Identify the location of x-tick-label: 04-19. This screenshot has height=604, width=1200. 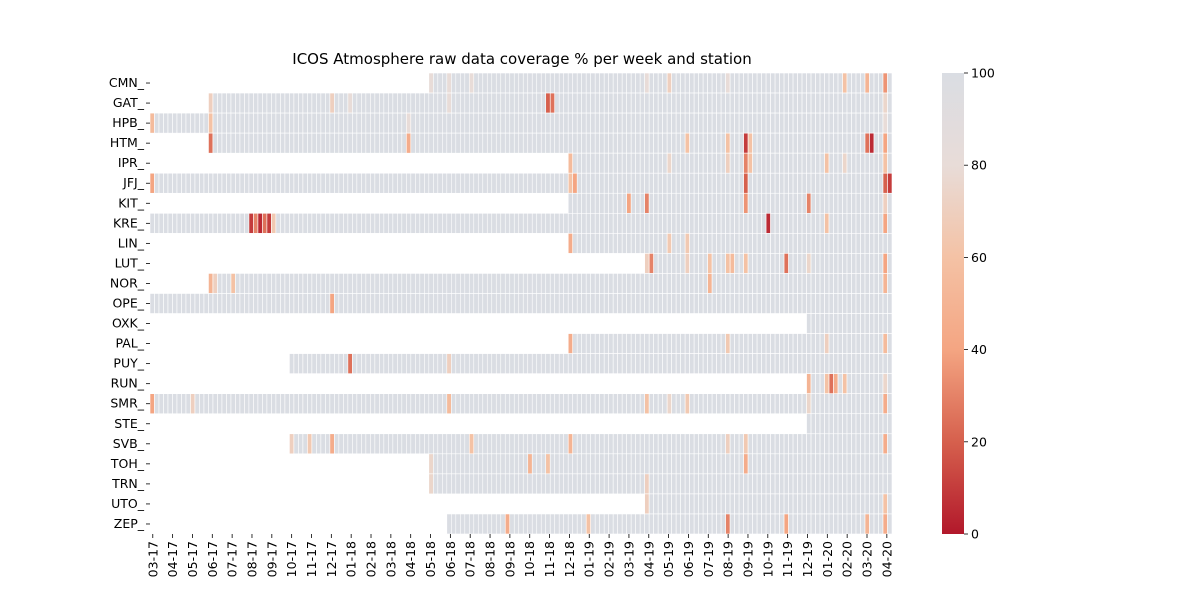
(648, 559).